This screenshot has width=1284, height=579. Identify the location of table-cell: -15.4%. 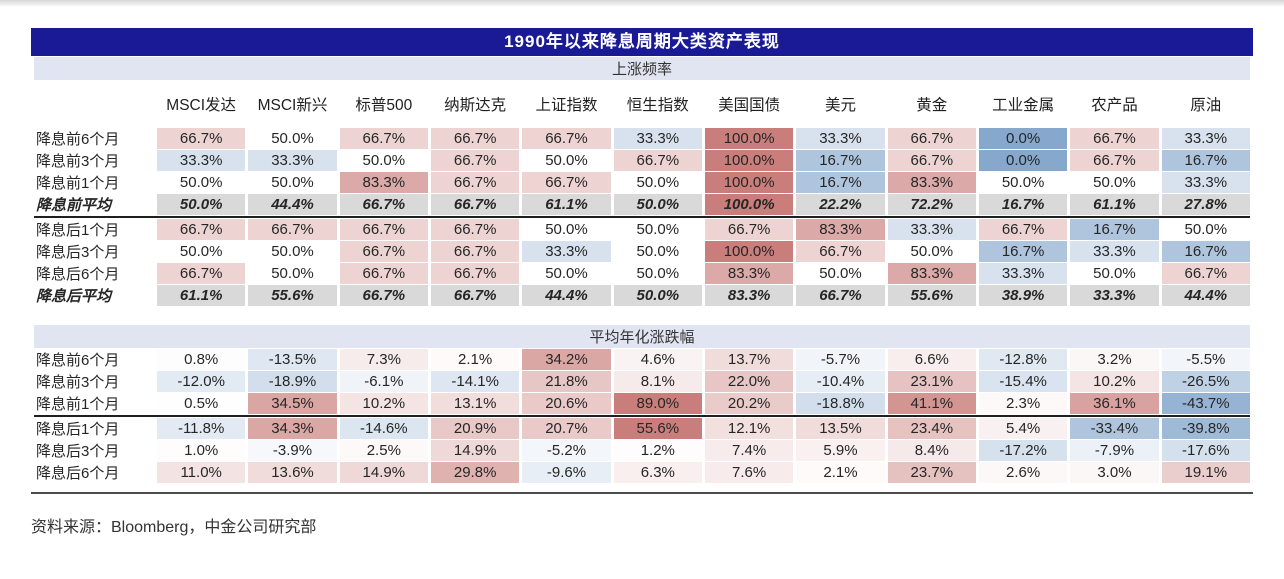
(1023, 381).